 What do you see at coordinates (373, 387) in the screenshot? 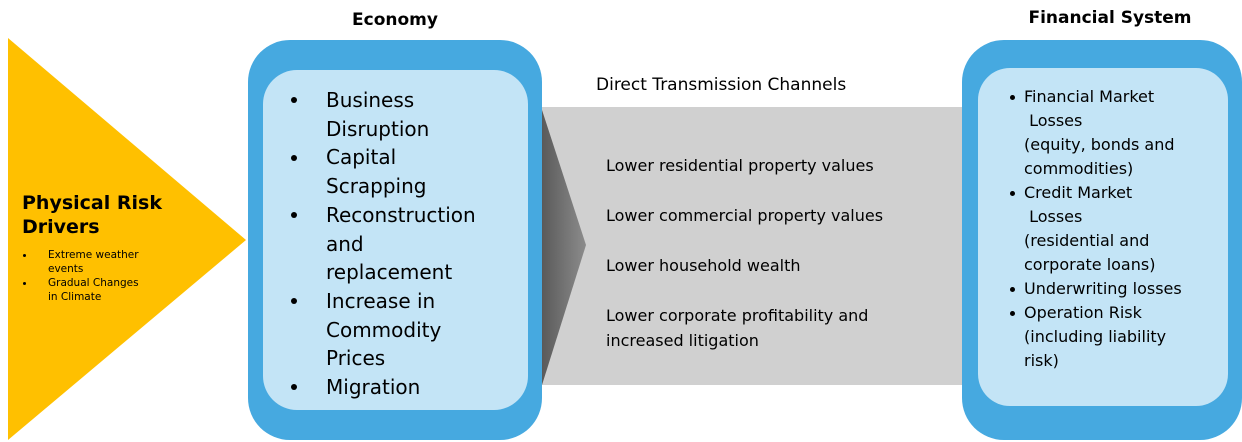
I see `list-line: Migration` at bounding box center [373, 387].